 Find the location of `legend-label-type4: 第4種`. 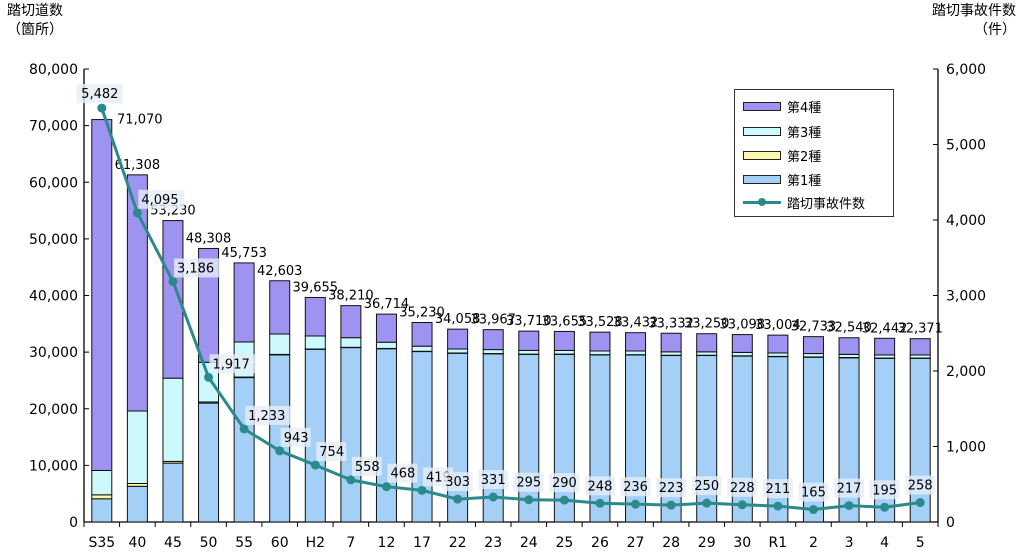

legend-label-type4: 第4種 is located at coordinates (804, 108).